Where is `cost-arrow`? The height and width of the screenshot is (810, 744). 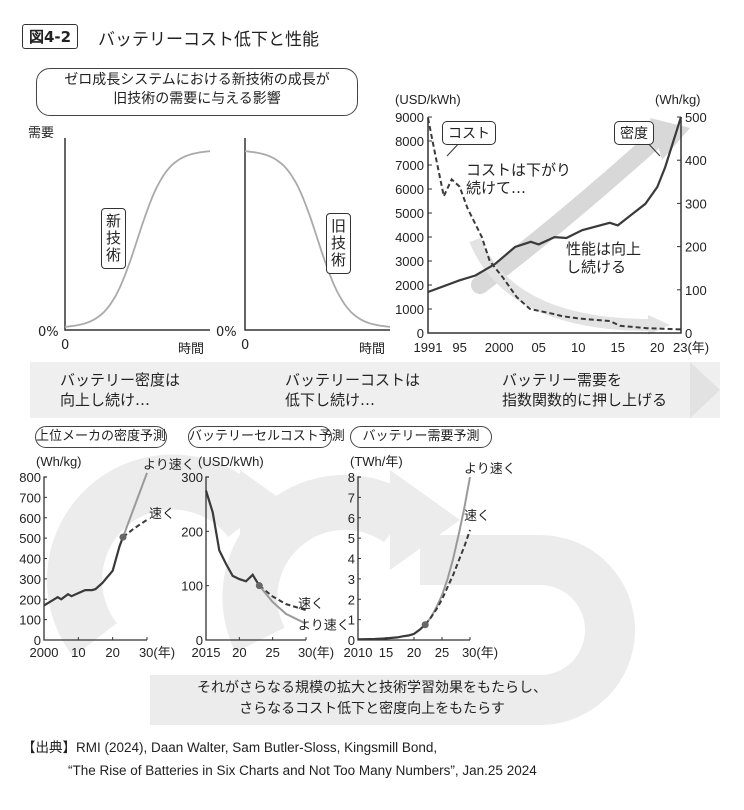
cost-arrow is located at coordinates (560, 284).